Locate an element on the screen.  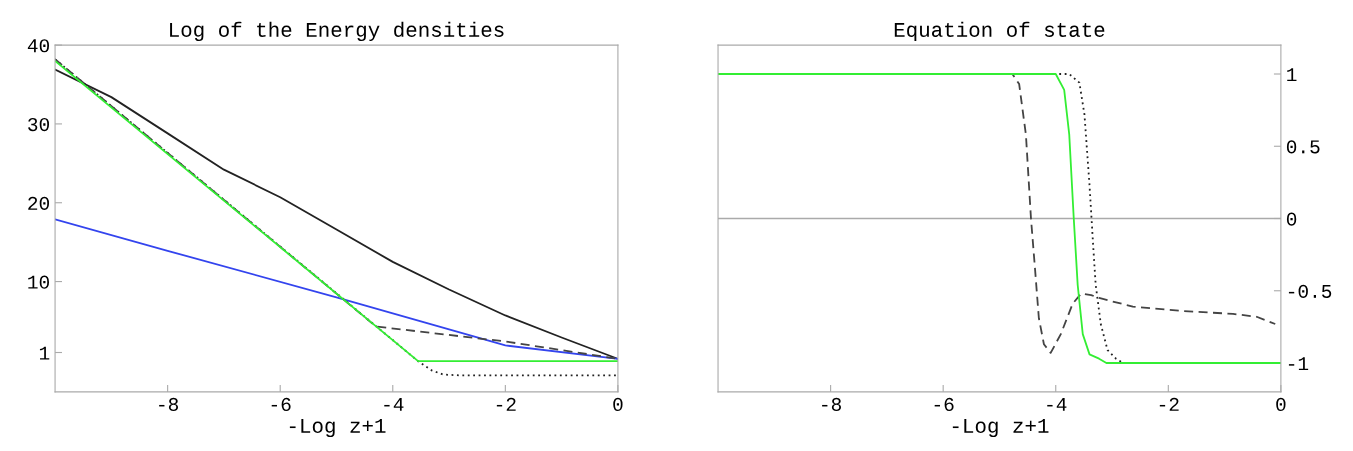
y2-tick-label: -1 is located at coordinates (1298, 364).